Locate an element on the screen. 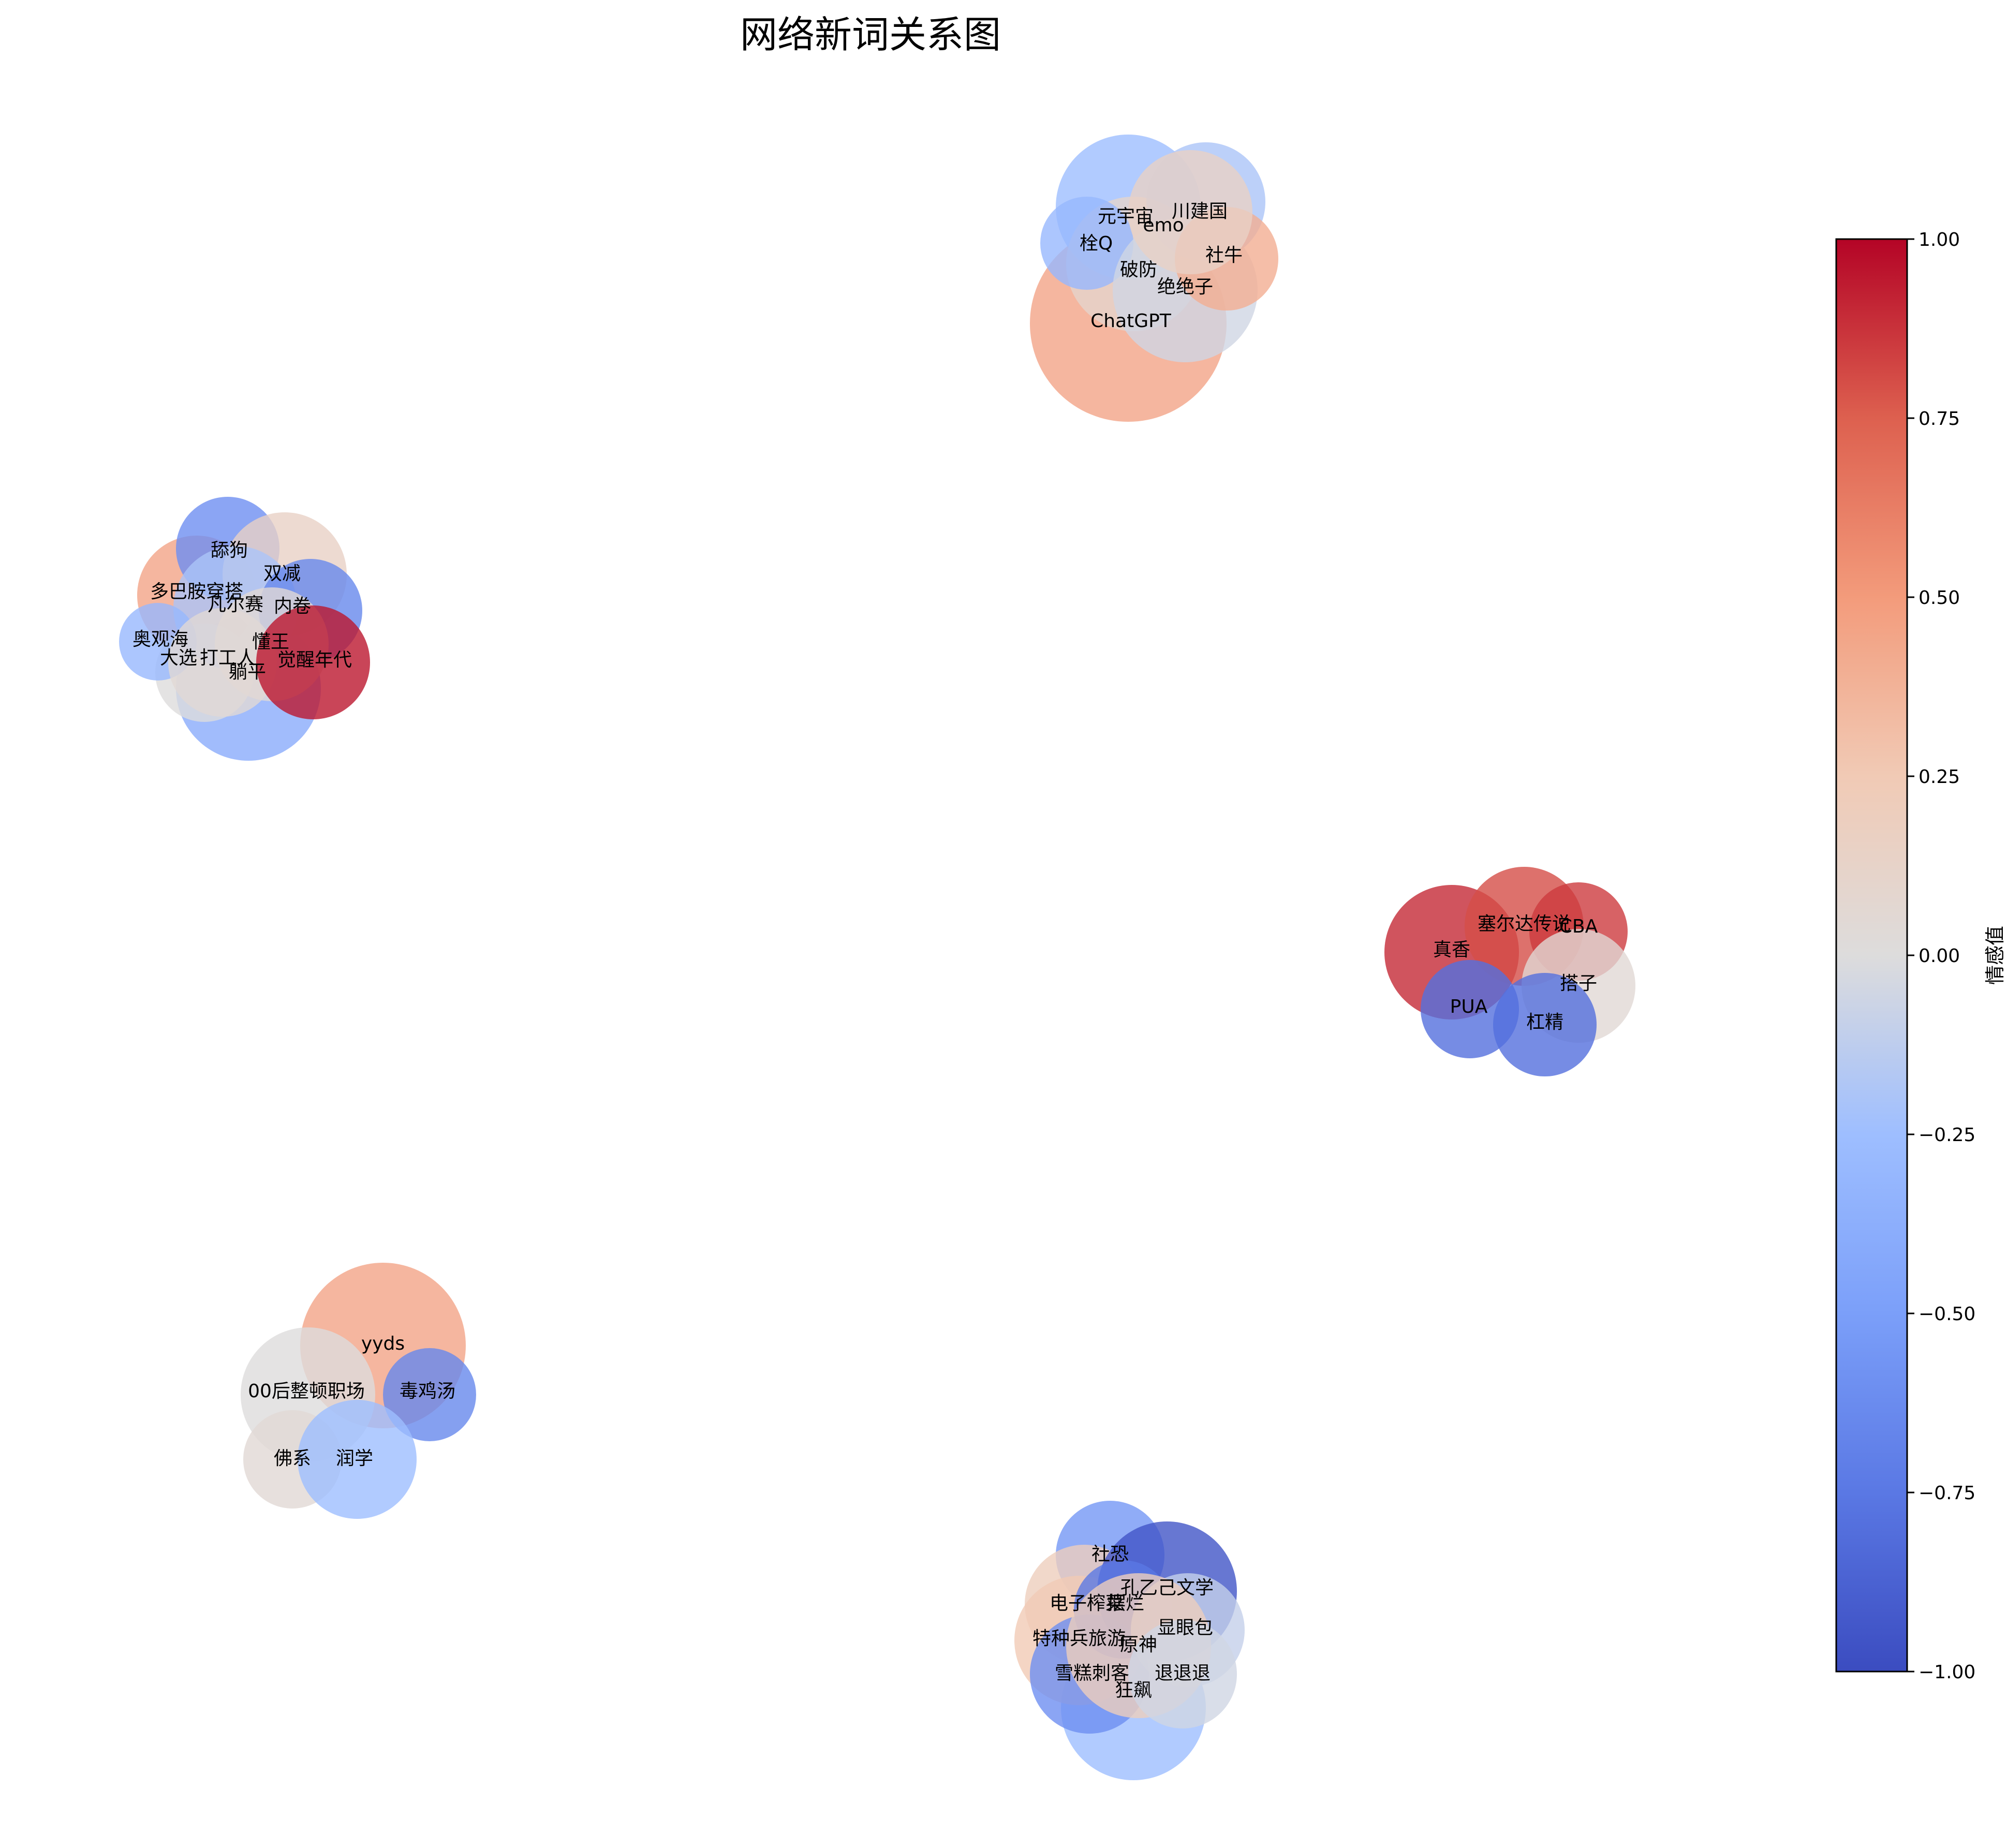 Image resolution: width=2007 pixels, height=1848 pixels. node-label: 显眼包 is located at coordinates (1185, 1627).